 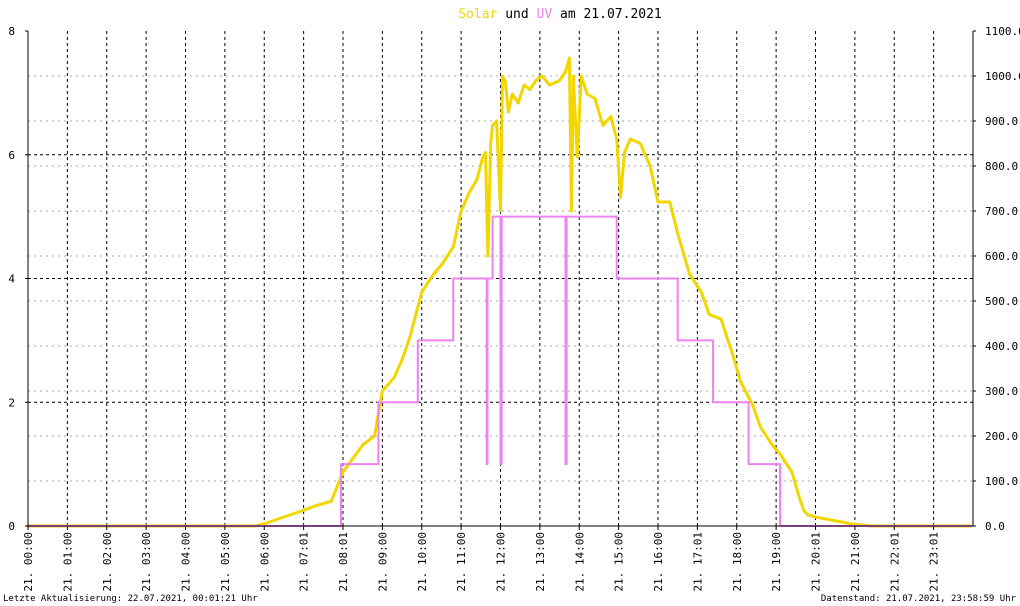 What do you see at coordinates (1001, 301) in the screenshot?
I see `right-tick-label: 500.0` at bounding box center [1001, 301].